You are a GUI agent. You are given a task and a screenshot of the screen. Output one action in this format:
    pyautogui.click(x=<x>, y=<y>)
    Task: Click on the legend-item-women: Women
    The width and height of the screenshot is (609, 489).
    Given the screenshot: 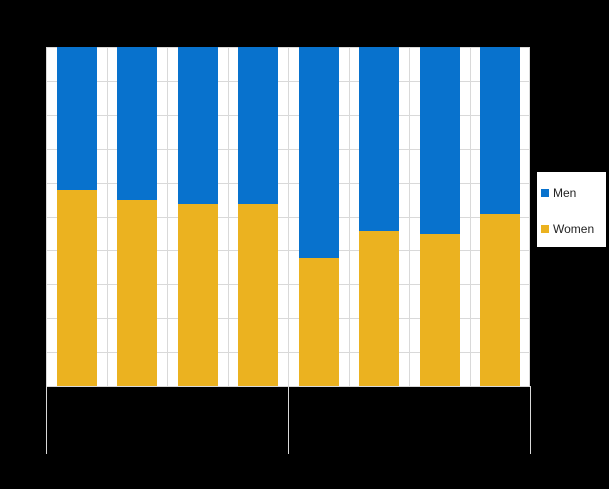 What is the action you would take?
    pyautogui.click(x=567, y=229)
    